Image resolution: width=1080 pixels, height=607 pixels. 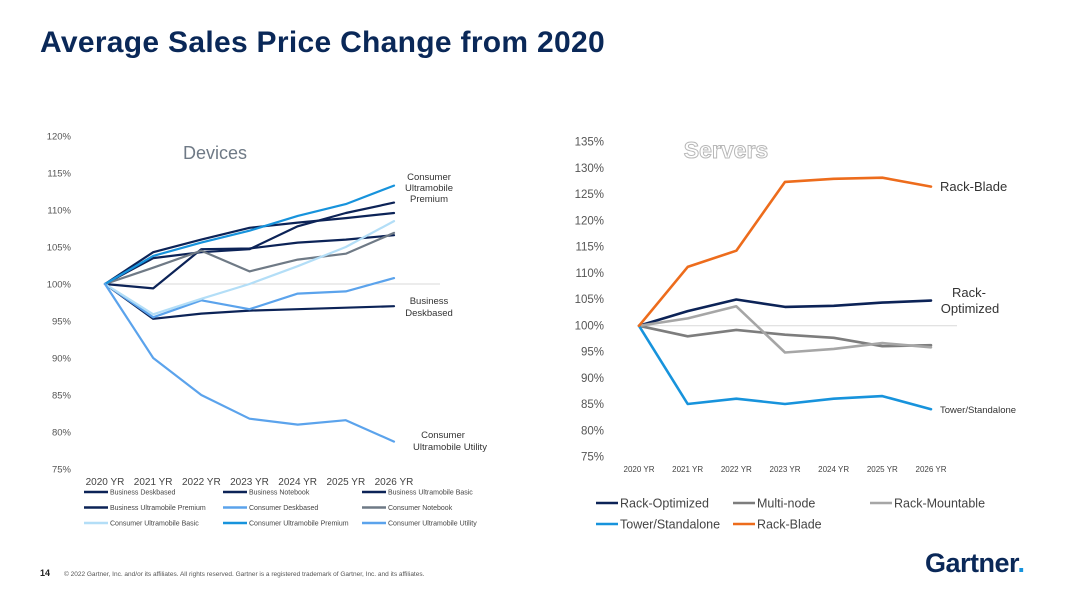 I want to click on servers-legend-label: Rack-Blade, so click(x=789, y=525).